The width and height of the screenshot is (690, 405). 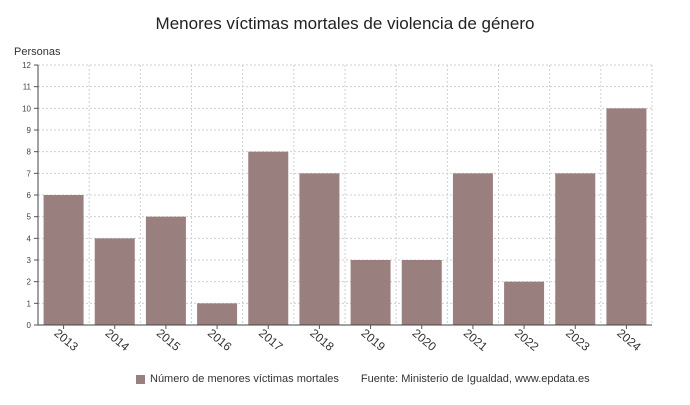 I want to click on y-tick-label: 3, so click(x=29, y=260).